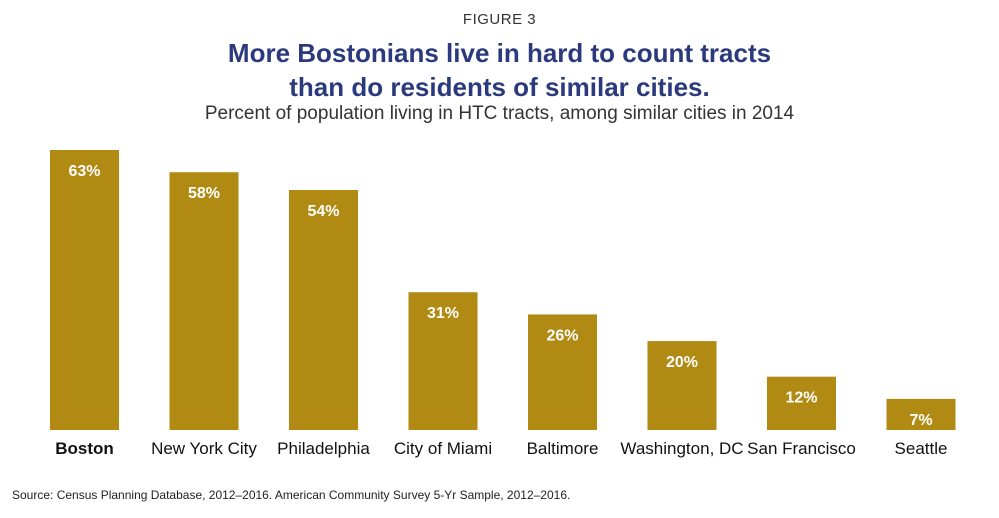 Image resolution: width=999 pixels, height=518 pixels. What do you see at coordinates (920, 420) in the screenshot?
I see `value-label-seattle: 7%` at bounding box center [920, 420].